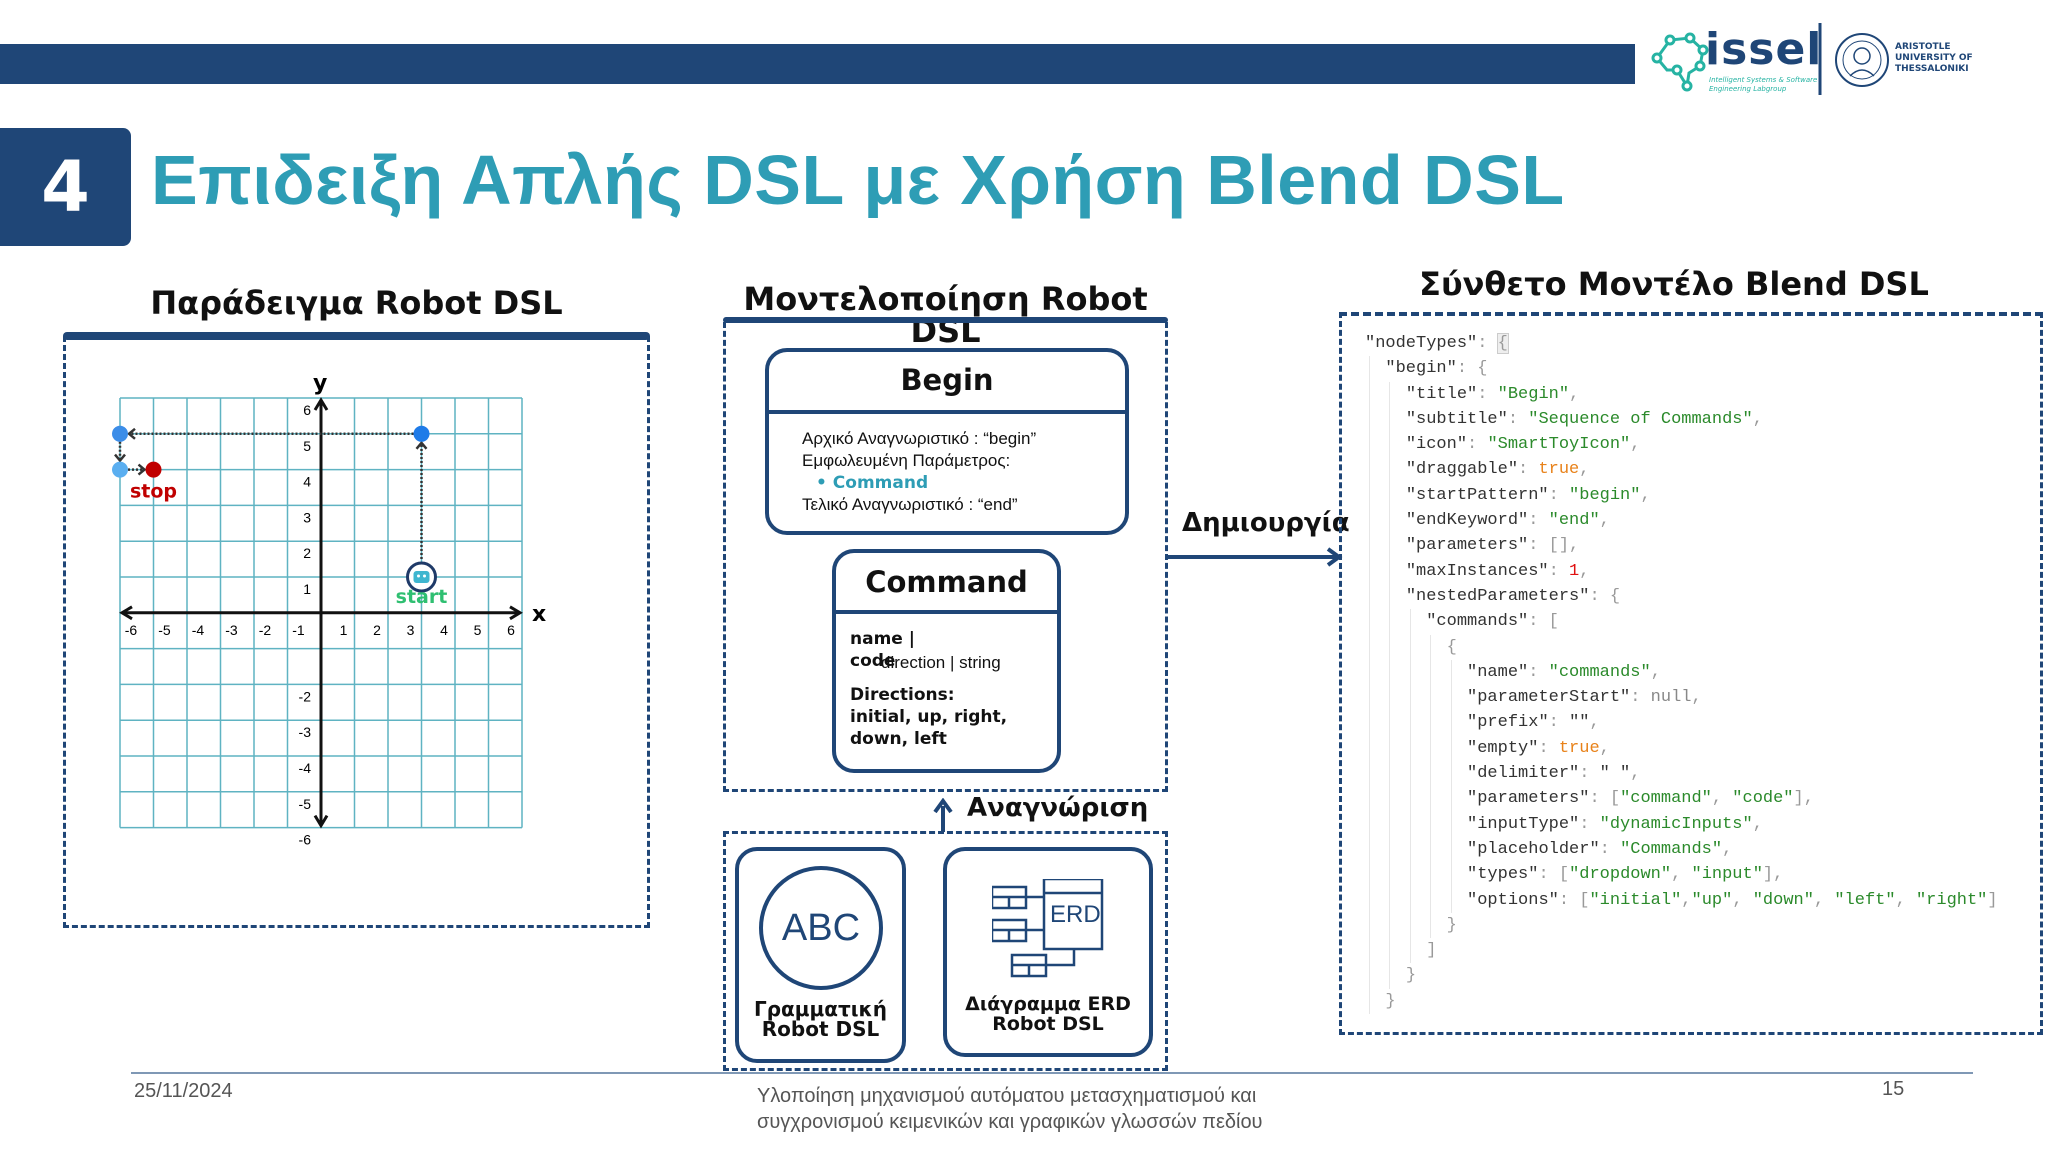 The width and height of the screenshot is (2048, 1152). I want to click on y-tick-label: -5, so click(305, 804).